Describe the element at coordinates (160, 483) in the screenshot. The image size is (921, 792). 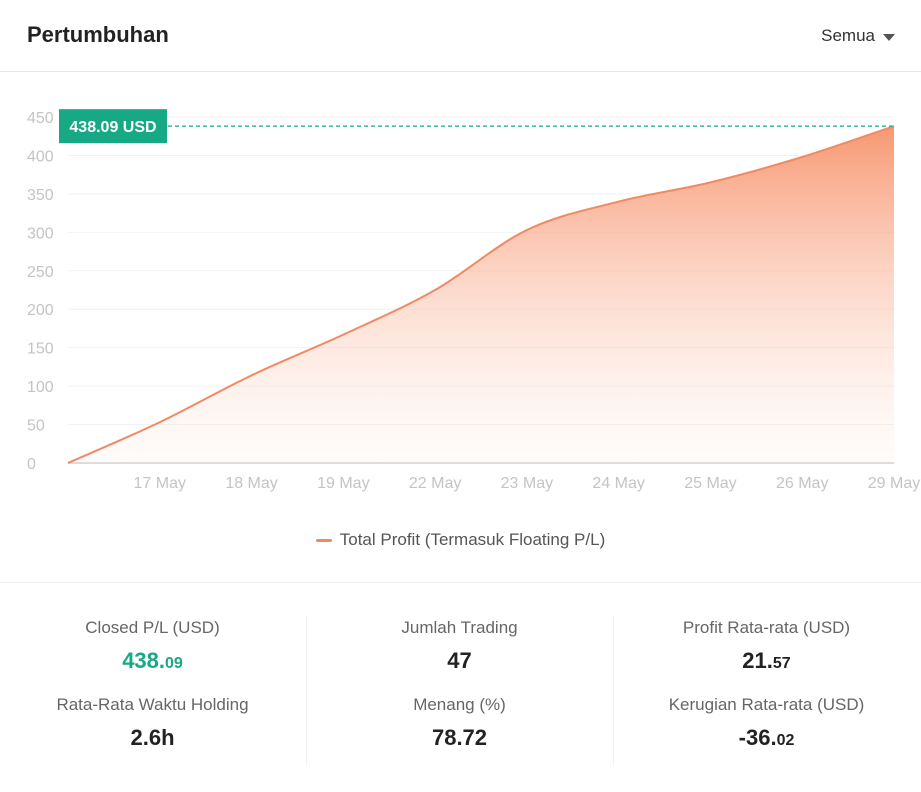
I see `x-tick-label: 17 May` at that location.